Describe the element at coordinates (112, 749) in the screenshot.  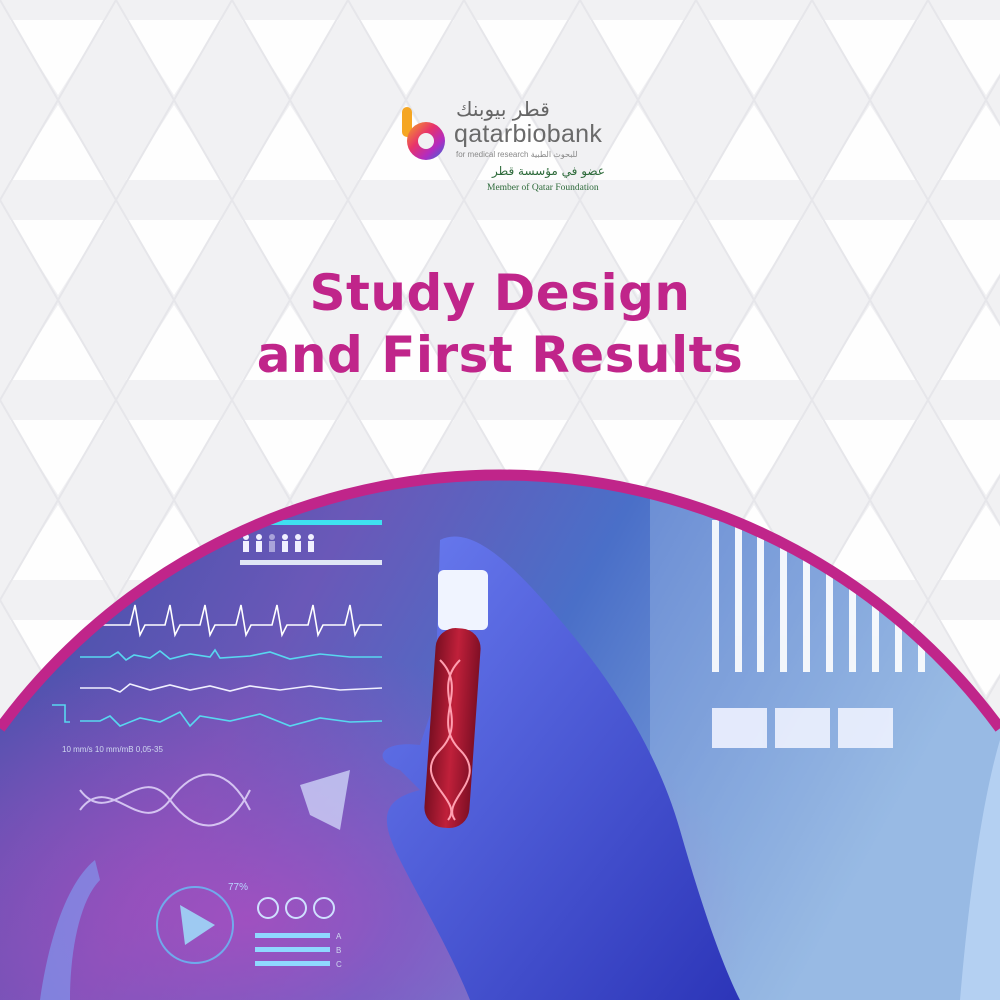
I see `ecg-scale-label: 10 mm/s 10 mm/mB 0,05-35` at that location.